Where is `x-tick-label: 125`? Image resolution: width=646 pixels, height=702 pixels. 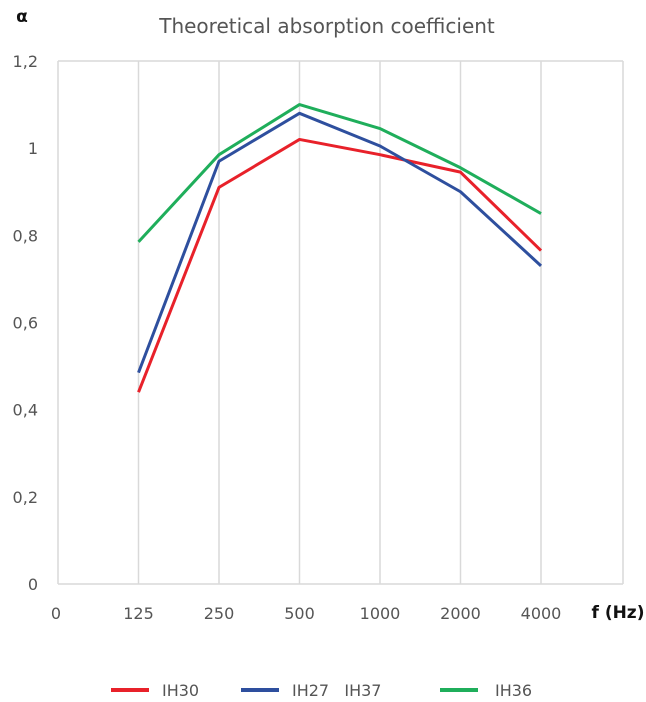
x-tick-label: 125 is located at coordinates (138, 613).